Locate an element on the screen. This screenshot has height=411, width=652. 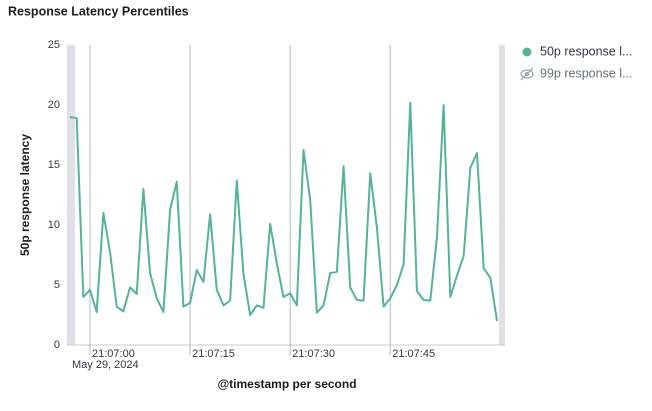
legend-hidden-icon is located at coordinates (527, 74).